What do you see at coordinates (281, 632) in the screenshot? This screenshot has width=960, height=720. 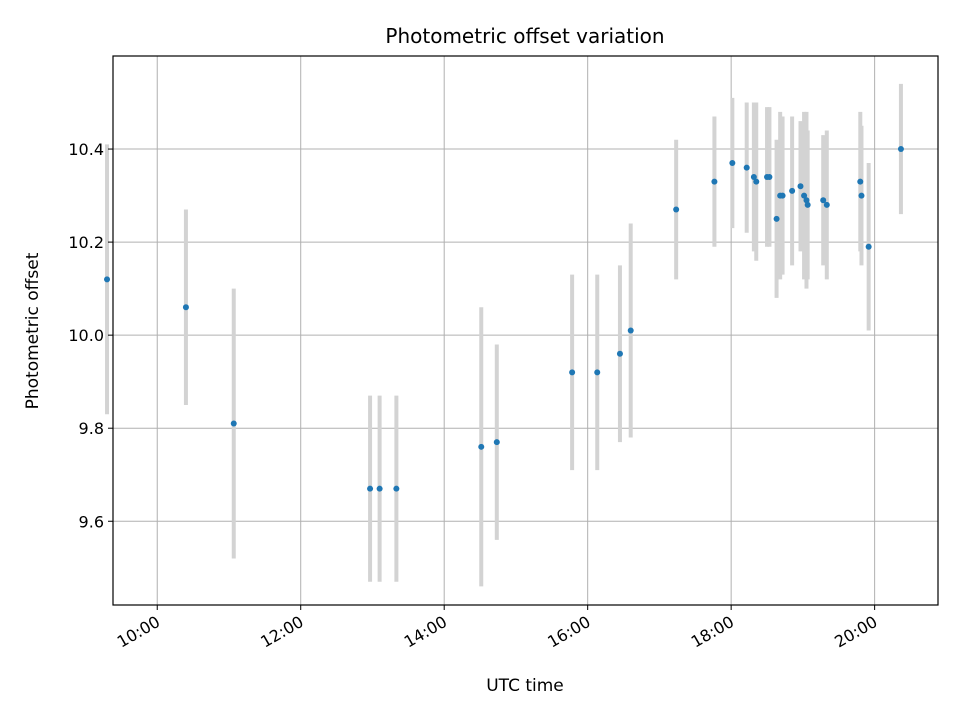 I see `x-tick-label: 12:00` at bounding box center [281, 632].